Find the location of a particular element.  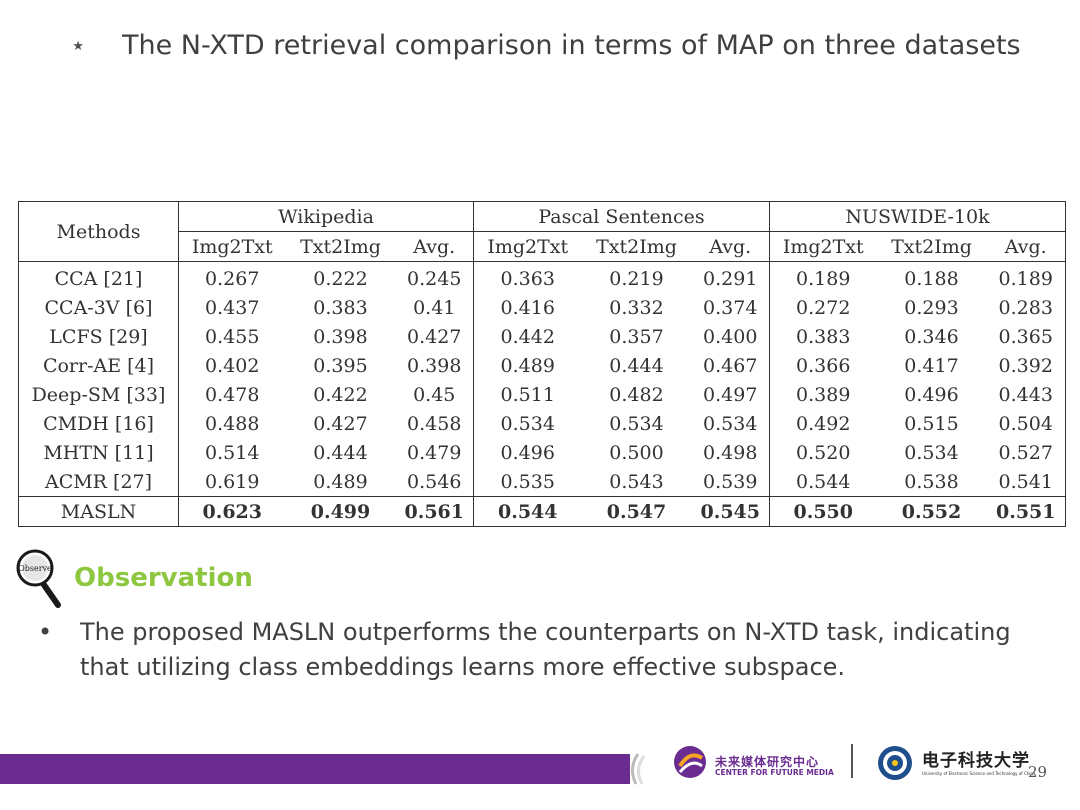

value-cell: 0.547 is located at coordinates (636, 511).